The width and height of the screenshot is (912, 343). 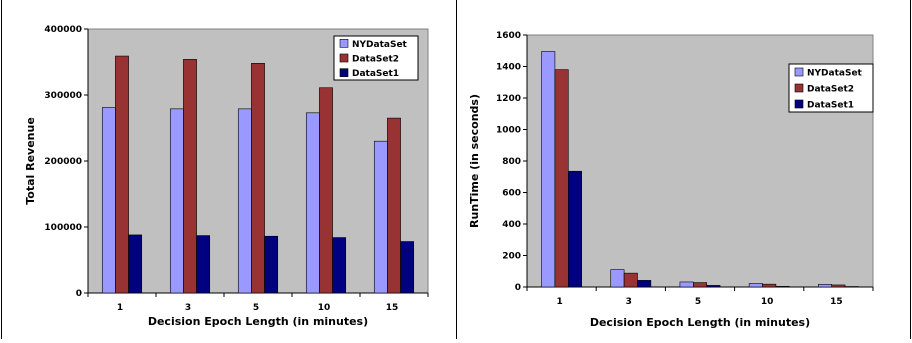 I want to click on y-axis-title: Total Revenue, so click(x=30, y=161).